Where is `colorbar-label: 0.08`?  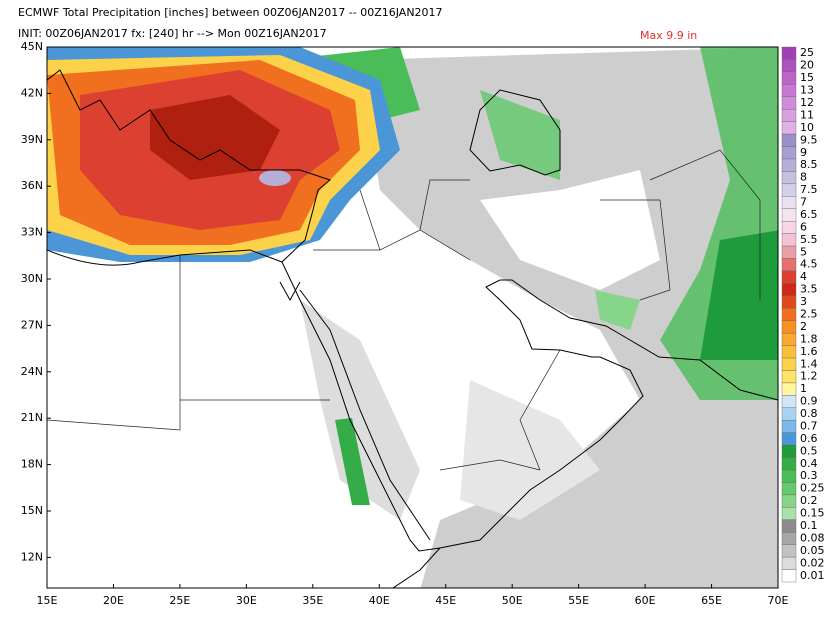 colorbar-label: 0.08 is located at coordinates (812, 537).